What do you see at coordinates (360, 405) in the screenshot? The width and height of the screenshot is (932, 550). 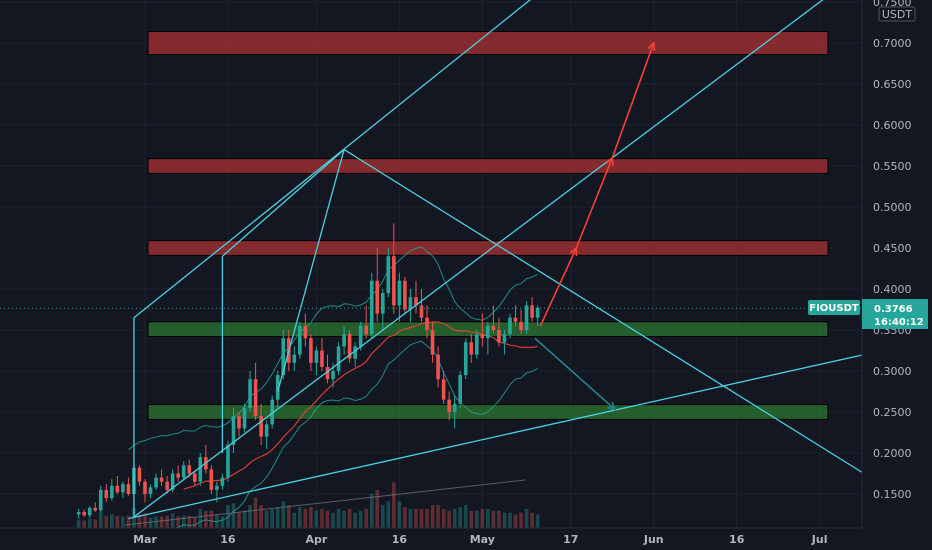 I see `moving-average-line` at bounding box center [360, 405].